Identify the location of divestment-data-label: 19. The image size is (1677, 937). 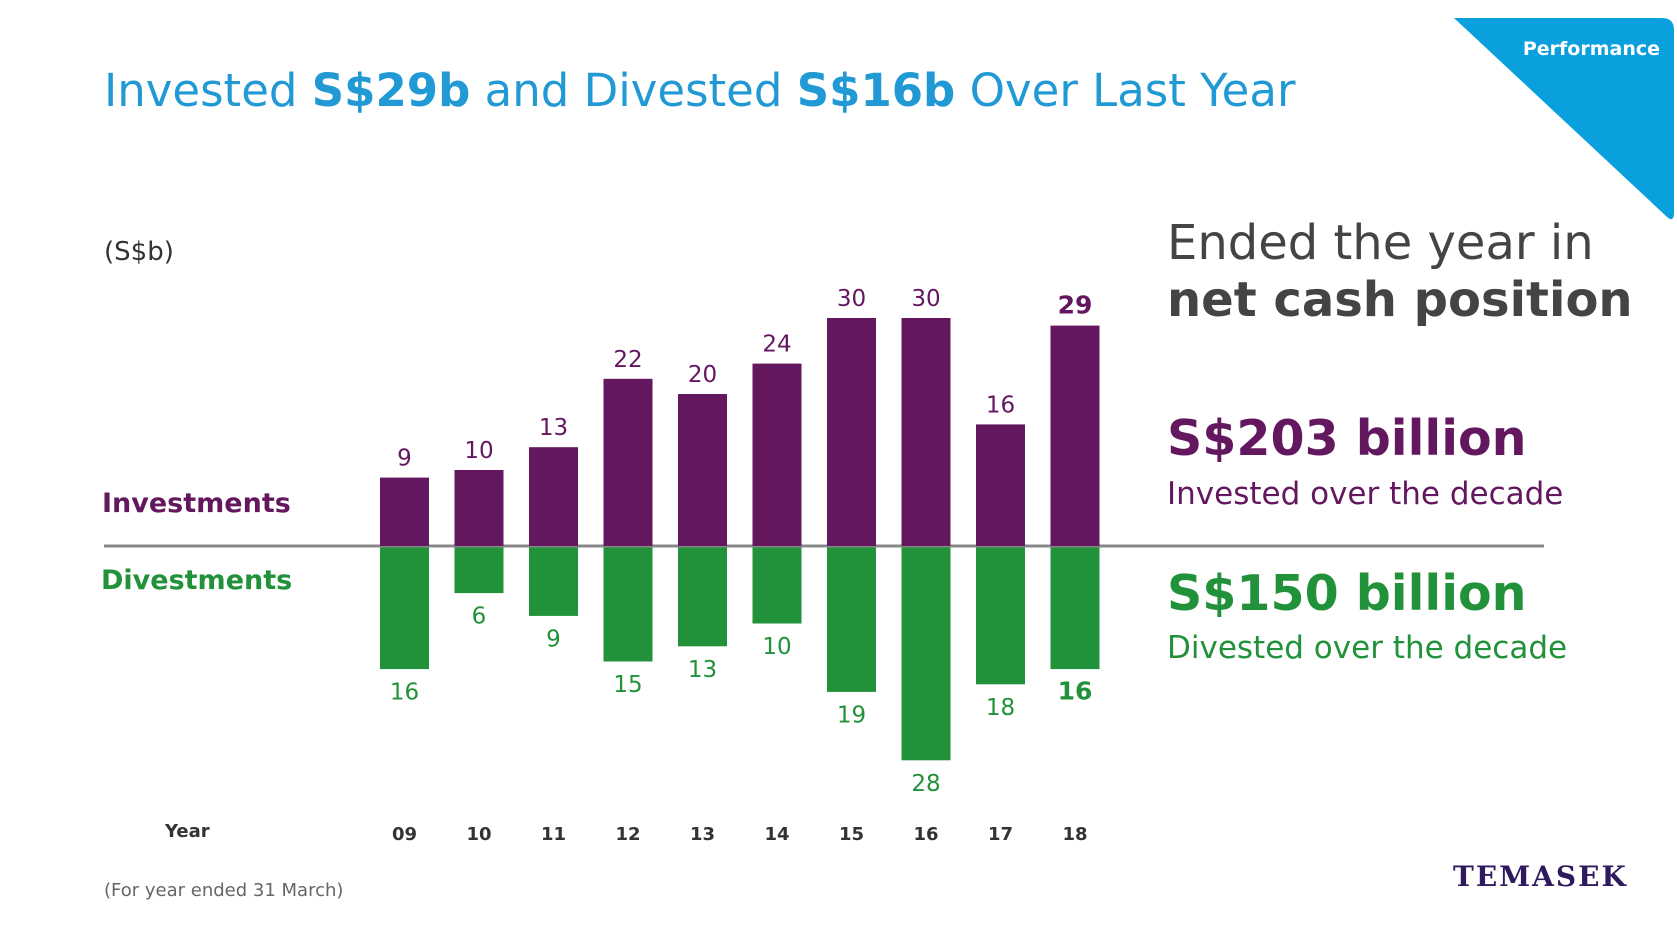
(851, 715).